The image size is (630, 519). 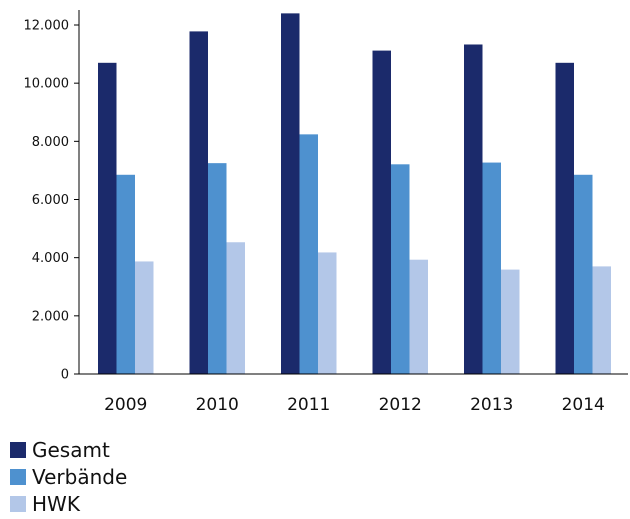 I want to click on bar-hwk-2013, so click(x=510, y=321).